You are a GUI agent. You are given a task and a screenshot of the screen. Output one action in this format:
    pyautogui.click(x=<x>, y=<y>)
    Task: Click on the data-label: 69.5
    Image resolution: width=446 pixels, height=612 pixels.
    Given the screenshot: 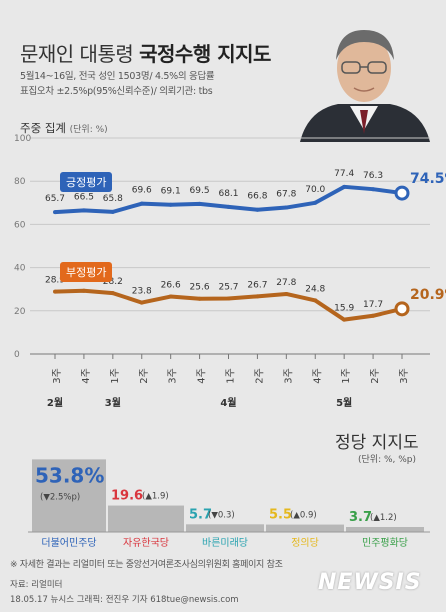 What is the action you would take?
    pyautogui.click(x=200, y=191)
    